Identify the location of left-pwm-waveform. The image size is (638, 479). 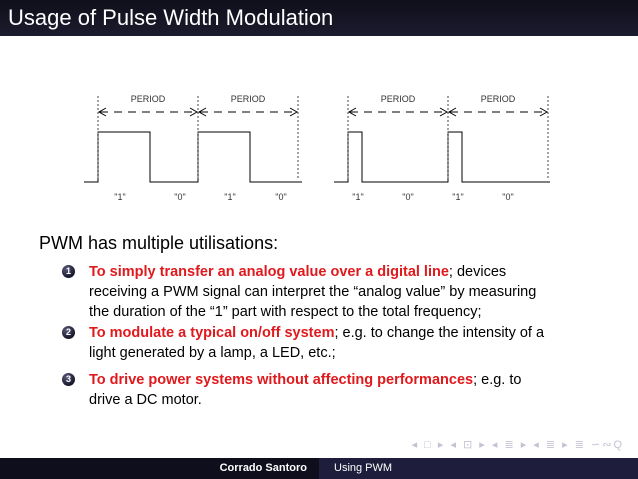
(193, 157).